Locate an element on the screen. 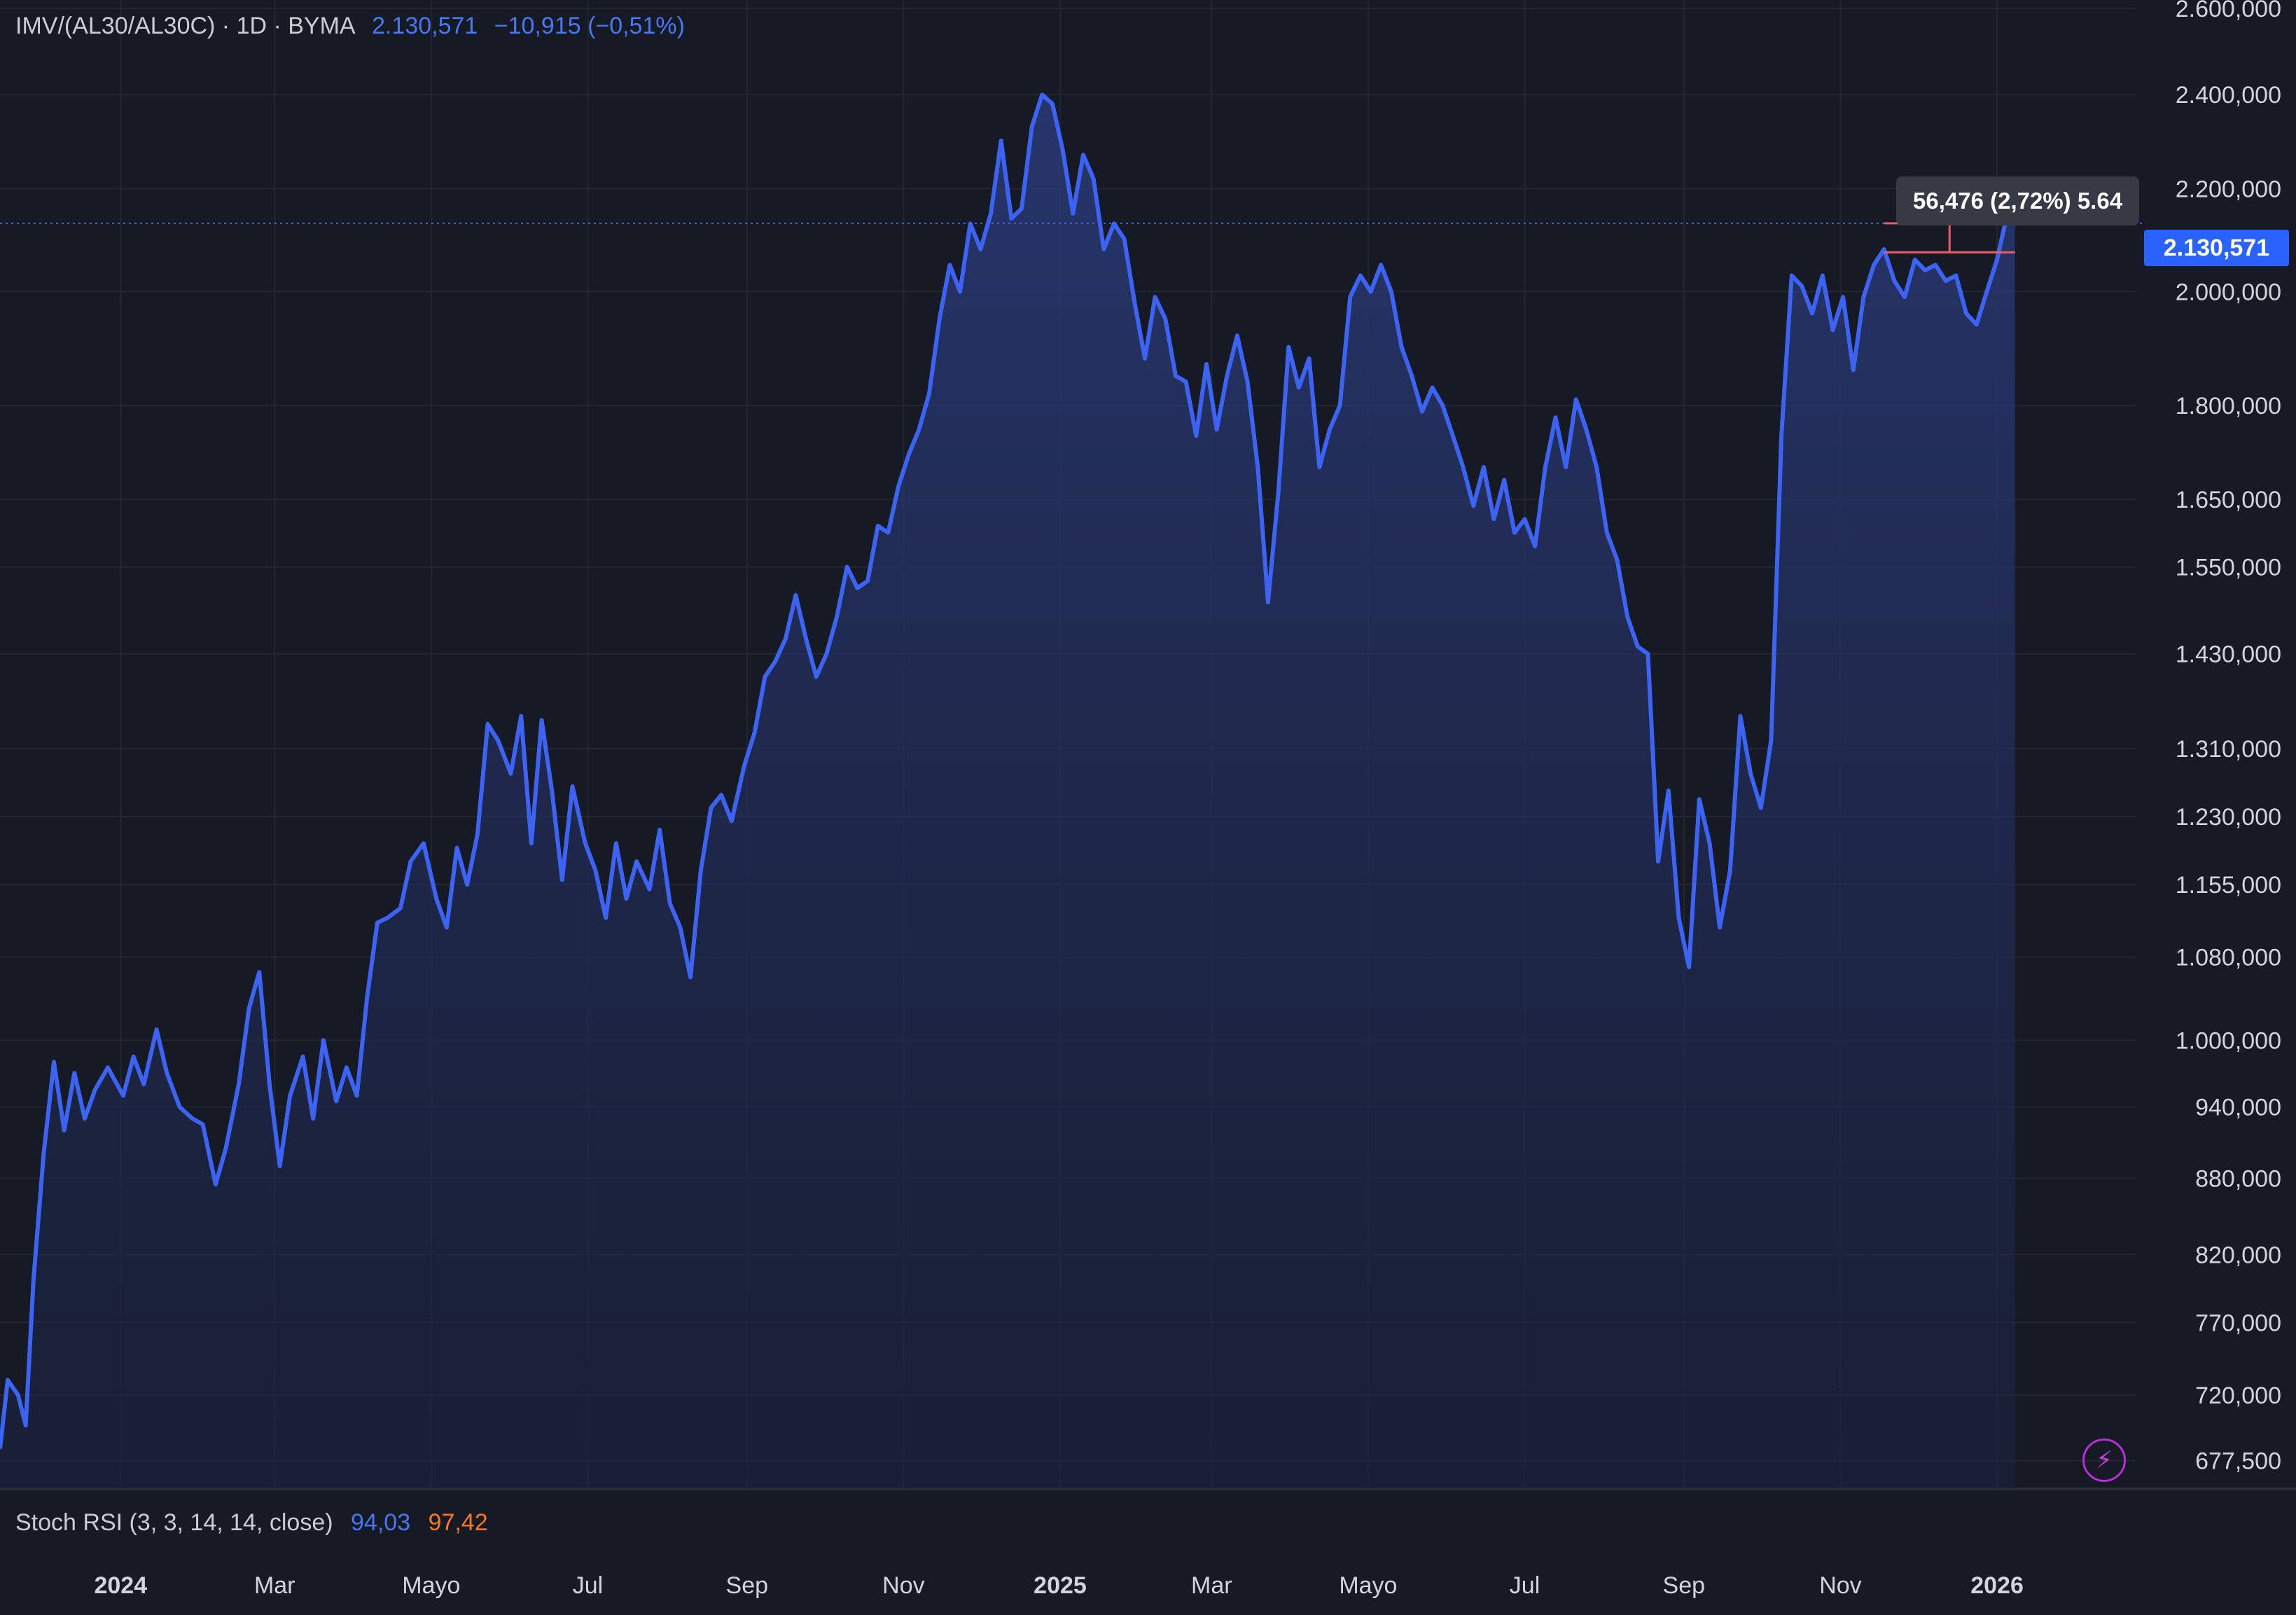 Image resolution: width=2296 pixels, height=1615 pixels. y-tick-label: 1.800,000 is located at coordinates (2228, 406).